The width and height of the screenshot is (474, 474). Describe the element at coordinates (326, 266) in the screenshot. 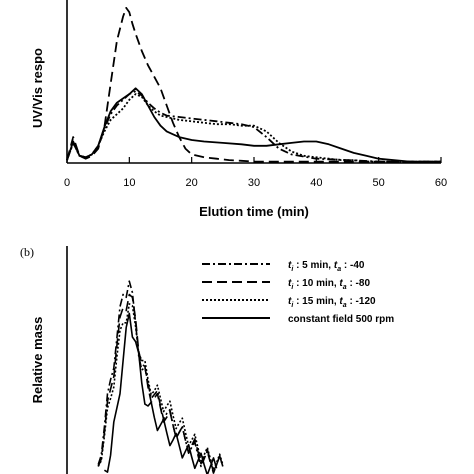

I see `legend-entry-label: ti : 5 min, ta : -40` at that location.